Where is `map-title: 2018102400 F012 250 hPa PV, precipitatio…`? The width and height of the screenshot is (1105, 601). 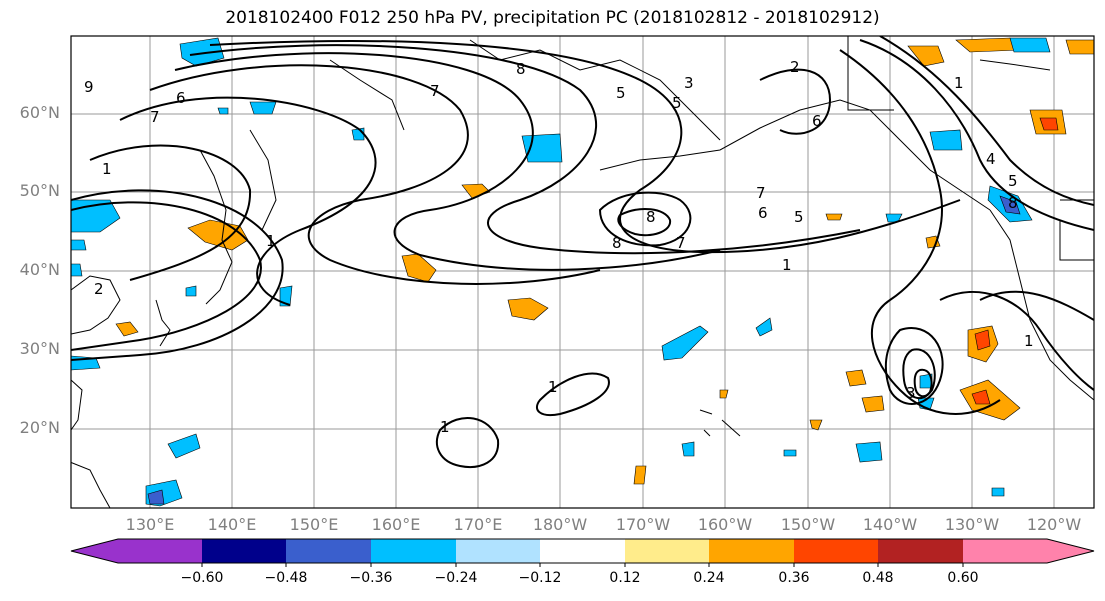 map-title: 2018102400 F012 250 hPa PV, precipitatio… is located at coordinates (552, 18).